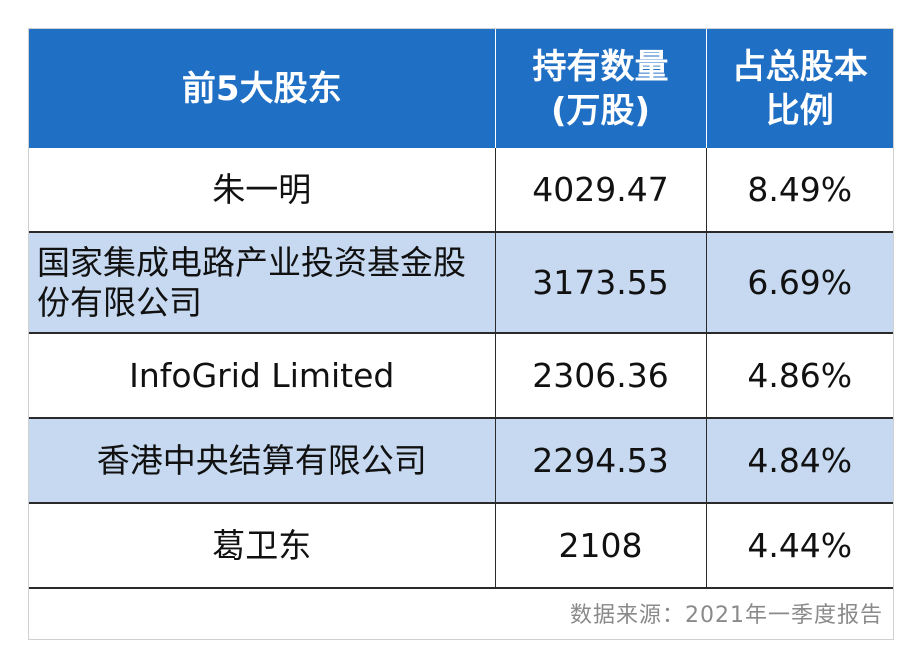  What do you see at coordinates (601, 88) in the screenshot?
I see `header-shares-held: 持有数量 (万股)` at bounding box center [601, 88].